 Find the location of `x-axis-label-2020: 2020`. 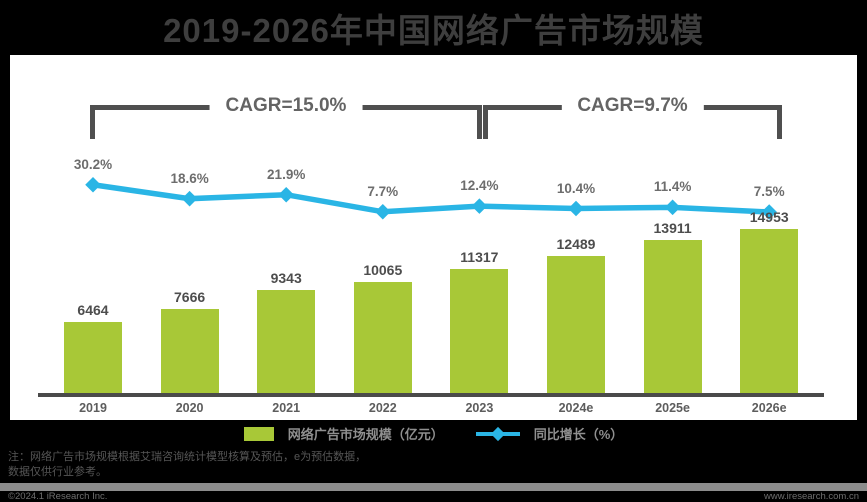

x-axis-label-2020: 2020 is located at coordinates (189, 408).